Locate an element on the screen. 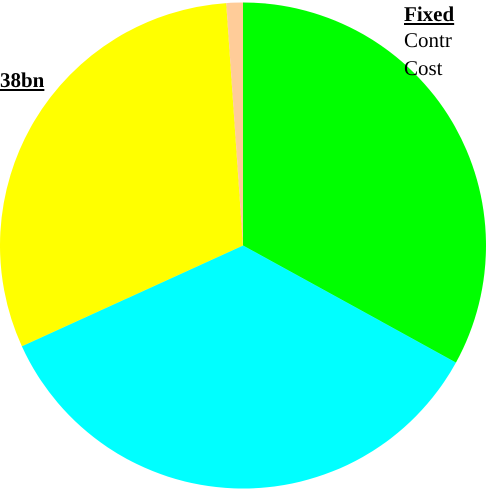 Image resolution: width=486 pixels, height=491 pixels. text: Fixed is located at coordinates (429, 14).